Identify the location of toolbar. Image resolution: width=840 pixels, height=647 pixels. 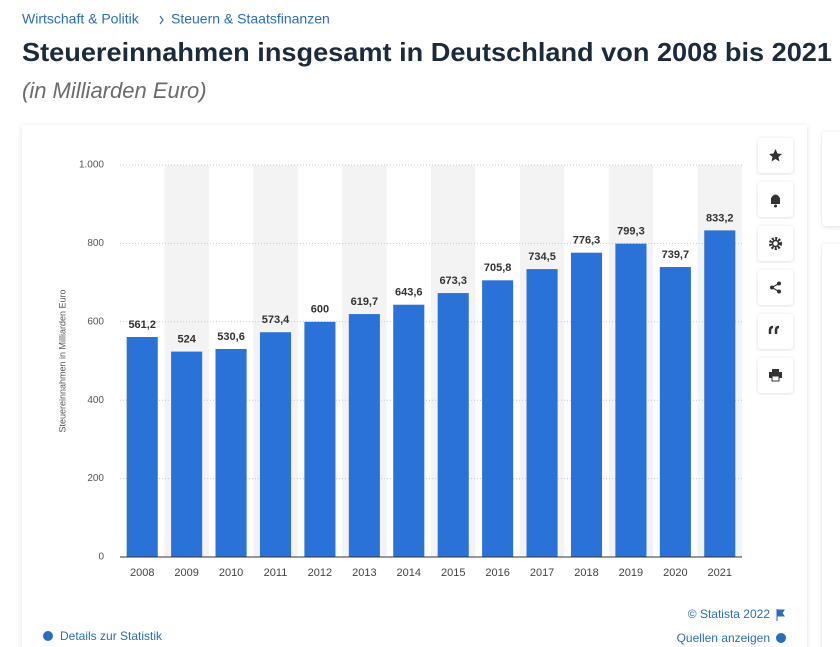
(775, 265).